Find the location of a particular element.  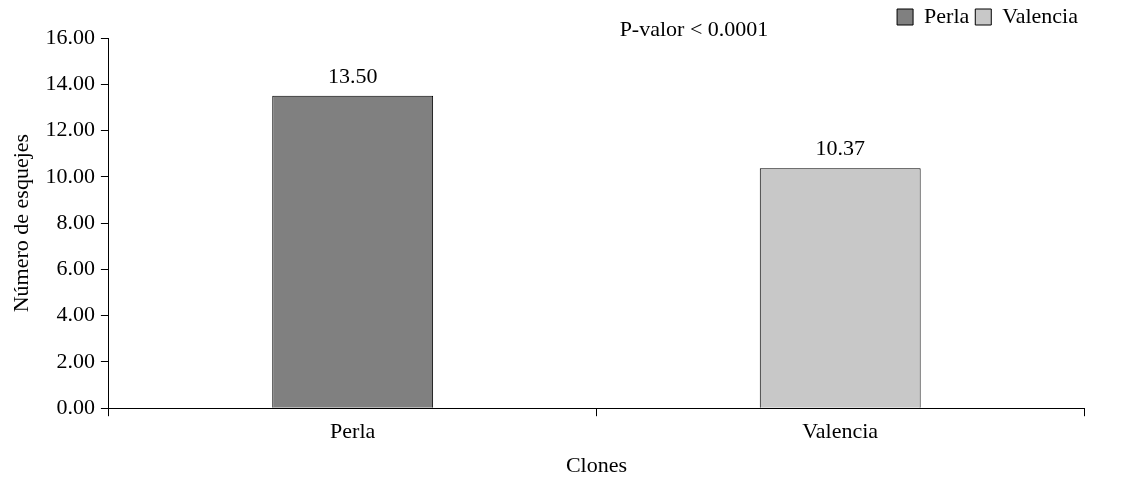

y-axis-title: Número de esquejes is located at coordinates (20, 223).